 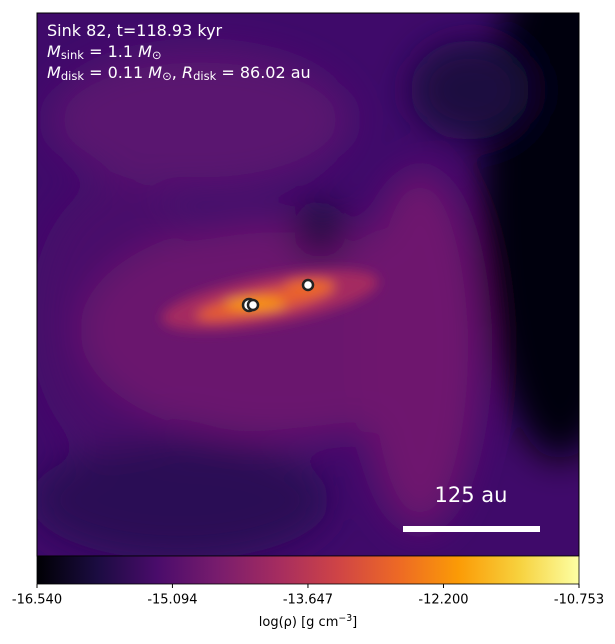 What do you see at coordinates (111, 51) in the screenshot?
I see `text-part: = 1.1` at bounding box center [111, 51].